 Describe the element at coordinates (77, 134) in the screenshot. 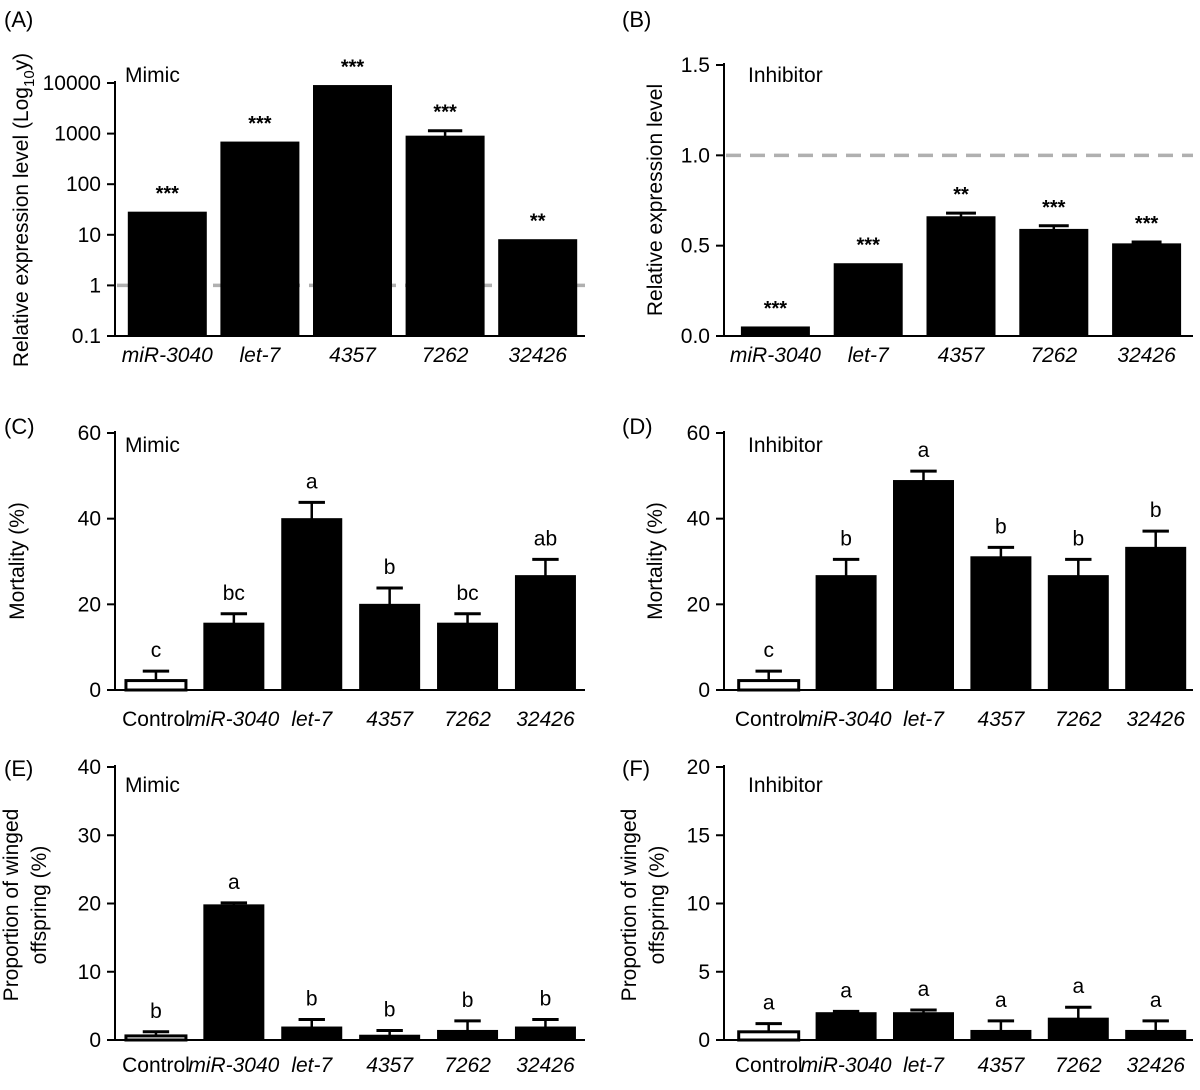

I see `y-tick-label: 1000` at that location.